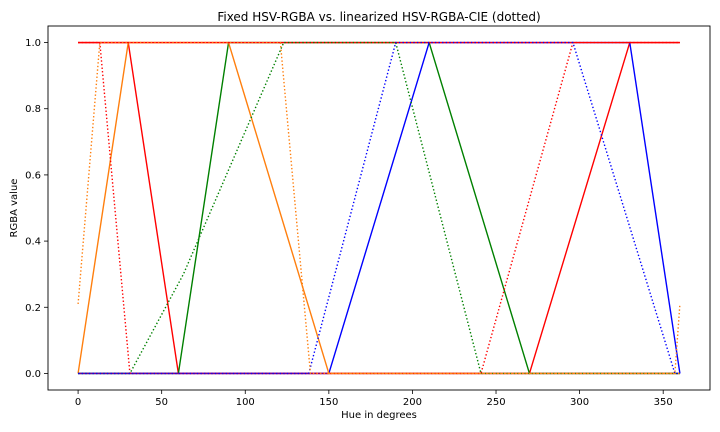 This screenshot has width=720, height=432. What do you see at coordinates (328, 402) in the screenshot?
I see `x-tick-label: 150` at bounding box center [328, 402].